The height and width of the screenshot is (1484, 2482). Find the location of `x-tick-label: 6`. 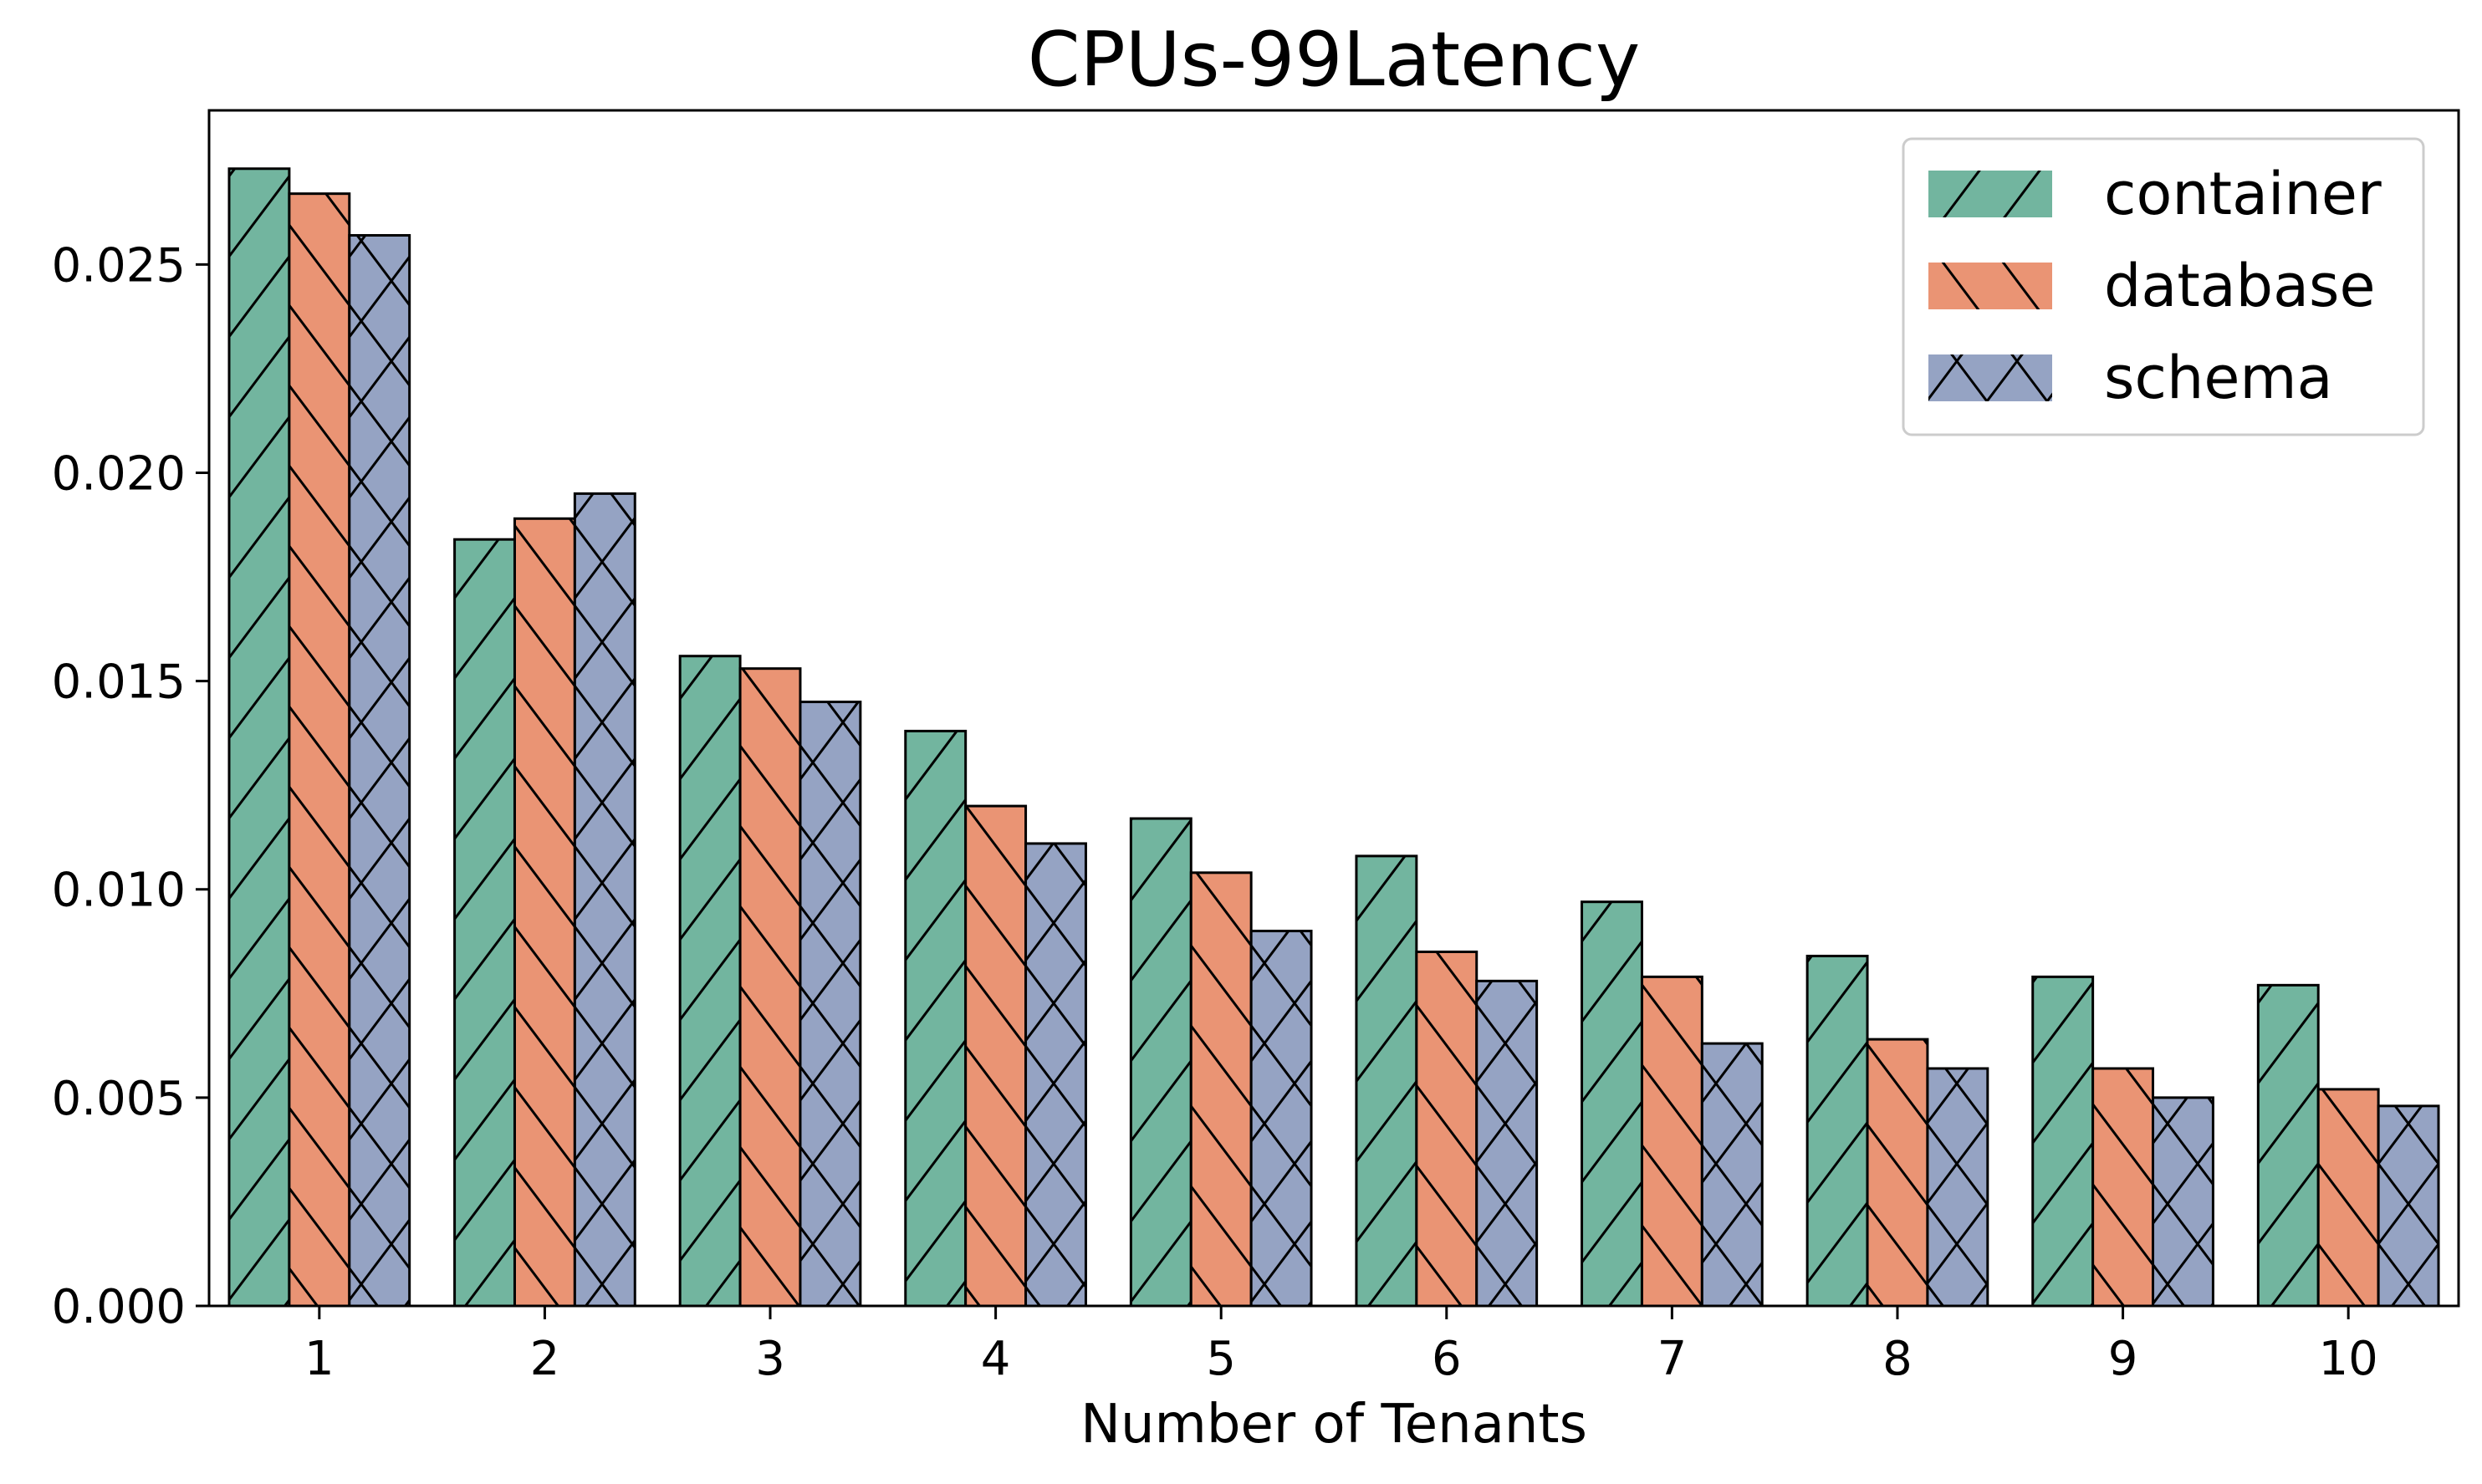

x-tick-label: 6 is located at coordinates (1447, 1359).